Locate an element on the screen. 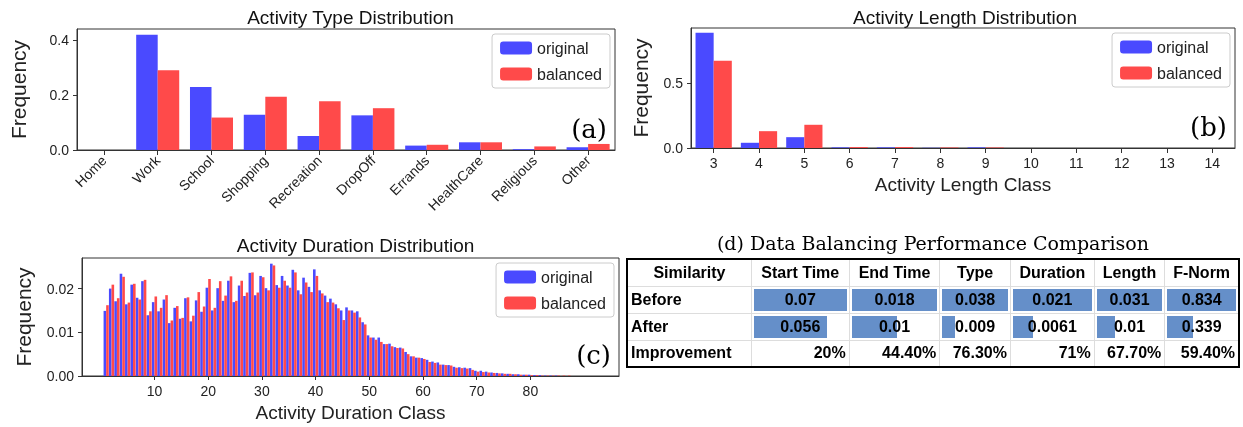 The width and height of the screenshot is (1243, 427). x-axis-title: Activity Length Class is located at coordinates (963, 184).